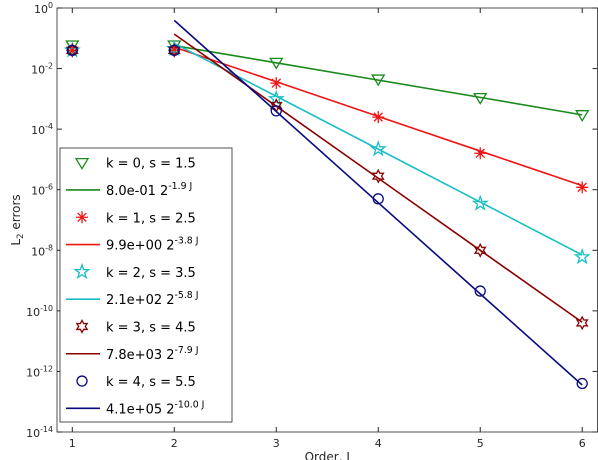 This screenshot has height=460, width=598. I want to click on legend-label: 2.1e+02 2-5.8 J, so click(152, 299).